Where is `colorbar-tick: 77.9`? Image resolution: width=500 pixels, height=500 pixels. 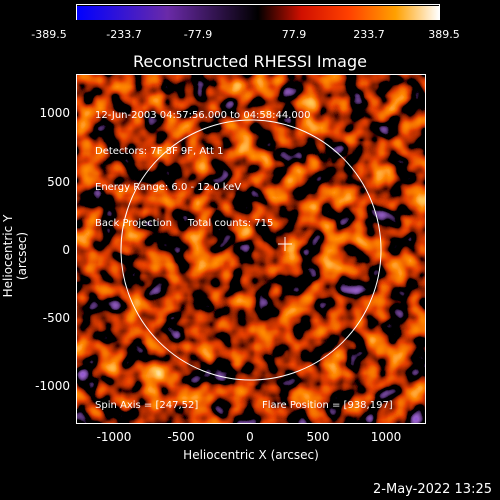
colorbar-tick: 77.9 is located at coordinates (294, 34).